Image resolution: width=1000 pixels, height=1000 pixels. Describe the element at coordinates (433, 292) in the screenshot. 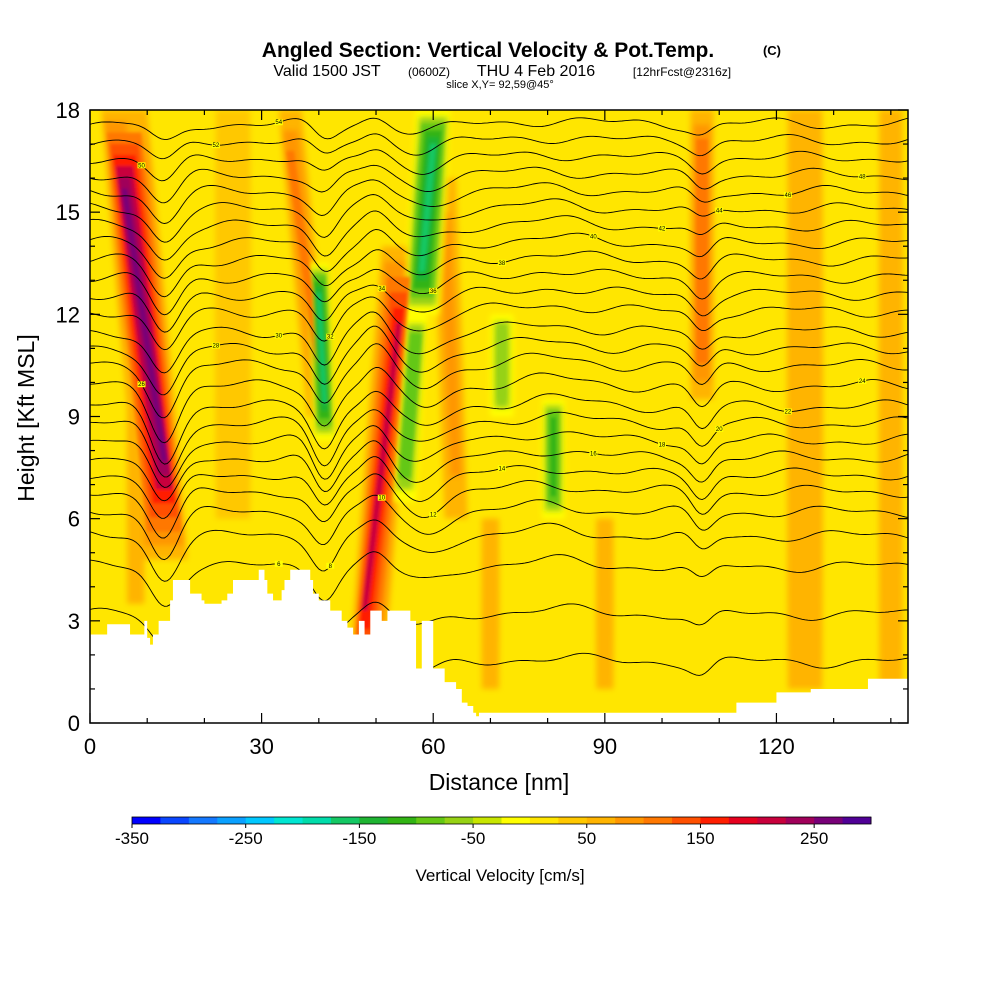

I see `theta-contour-label: 36` at that location.